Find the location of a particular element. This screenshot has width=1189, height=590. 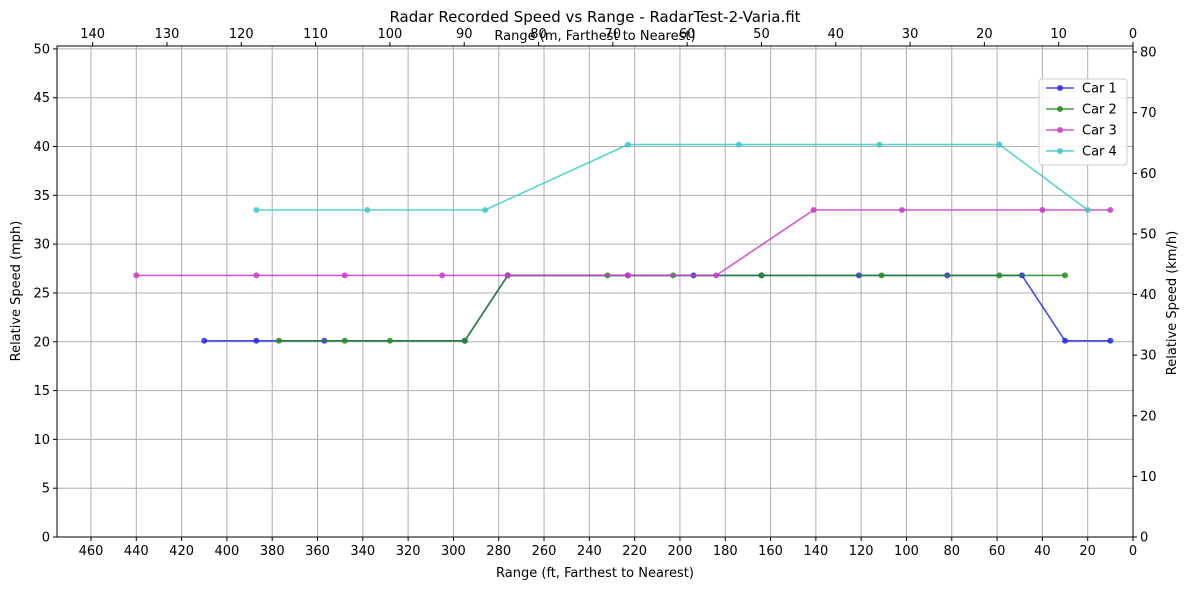

x-tick-label: 220 is located at coordinates (634, 551).